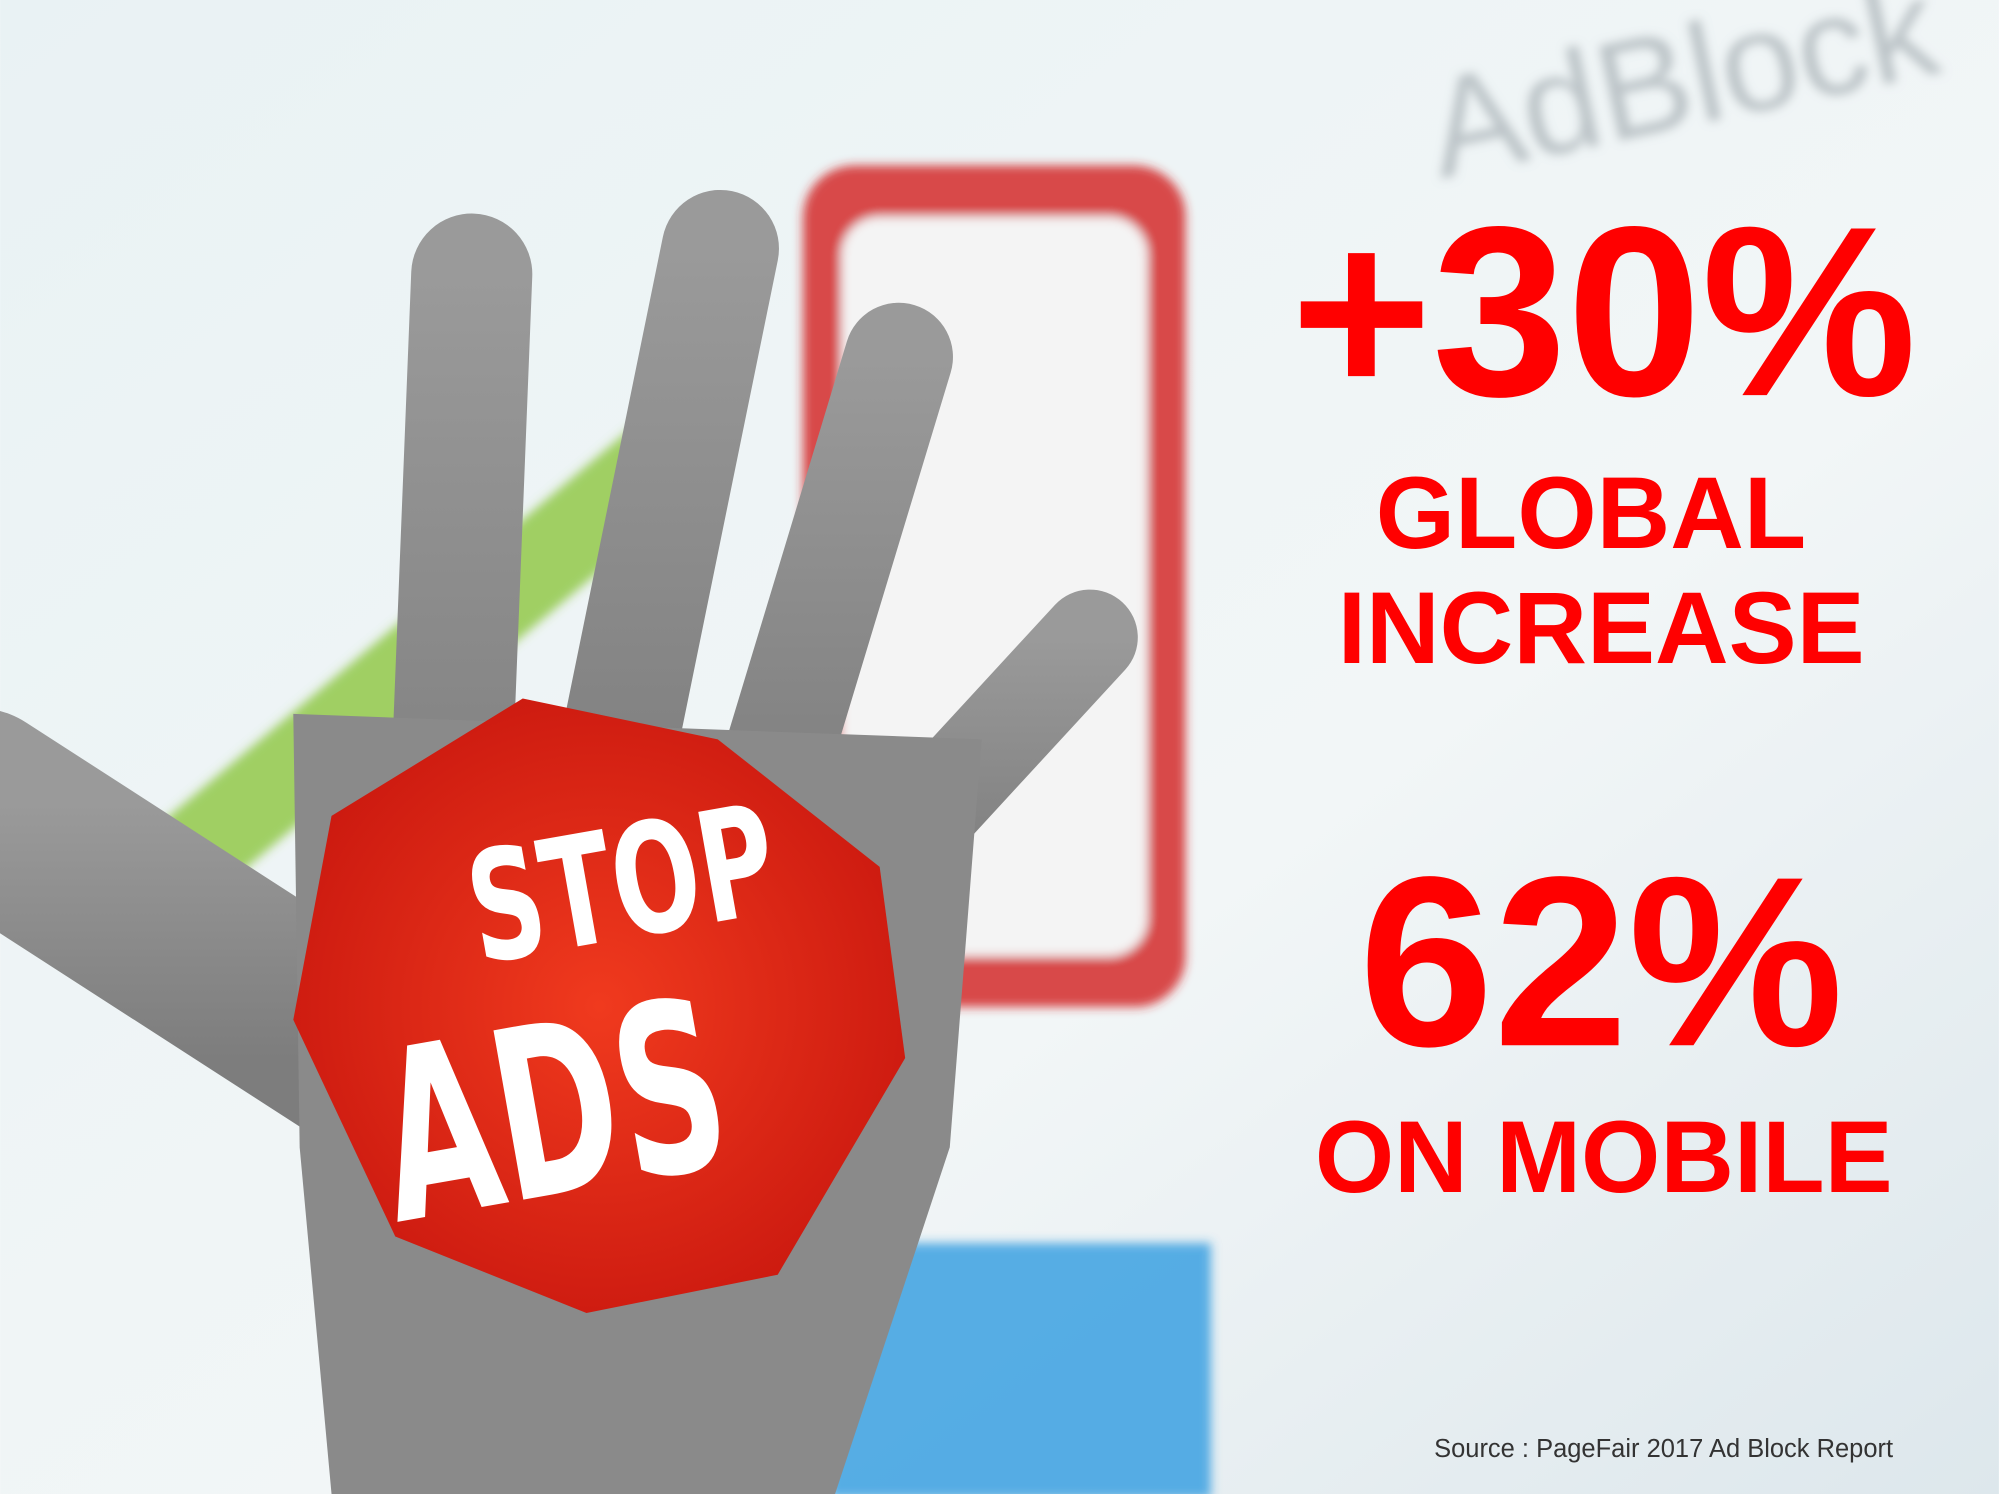 The height and width of the screenshot is (1494, 1999). I want to click on stat-value: +30%, so click(1604, 312).